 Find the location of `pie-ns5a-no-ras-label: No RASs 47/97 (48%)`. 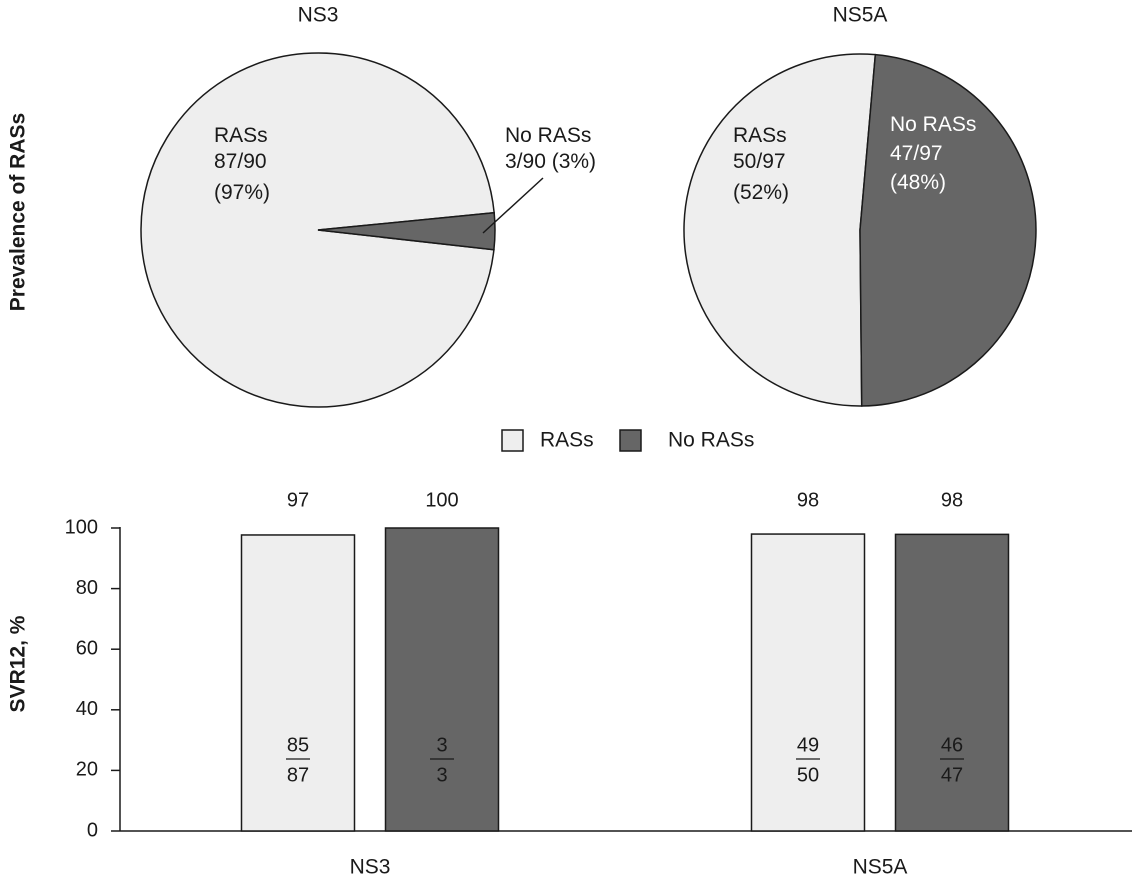

pie-ns5a-no-ras-label: No RASs 47/97 (48%) is located at coordinates (936, 153).